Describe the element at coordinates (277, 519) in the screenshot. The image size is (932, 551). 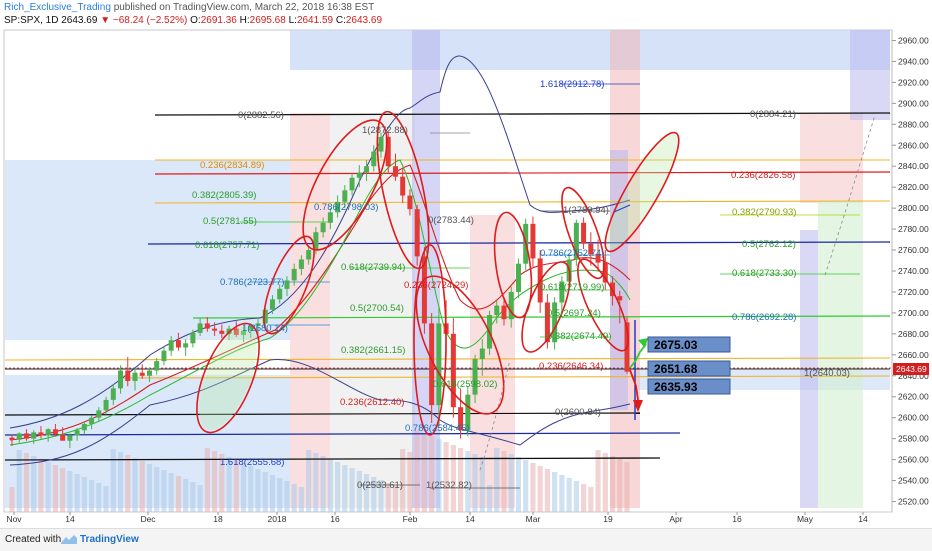
I see `x-tick-label: 2018` at that location.